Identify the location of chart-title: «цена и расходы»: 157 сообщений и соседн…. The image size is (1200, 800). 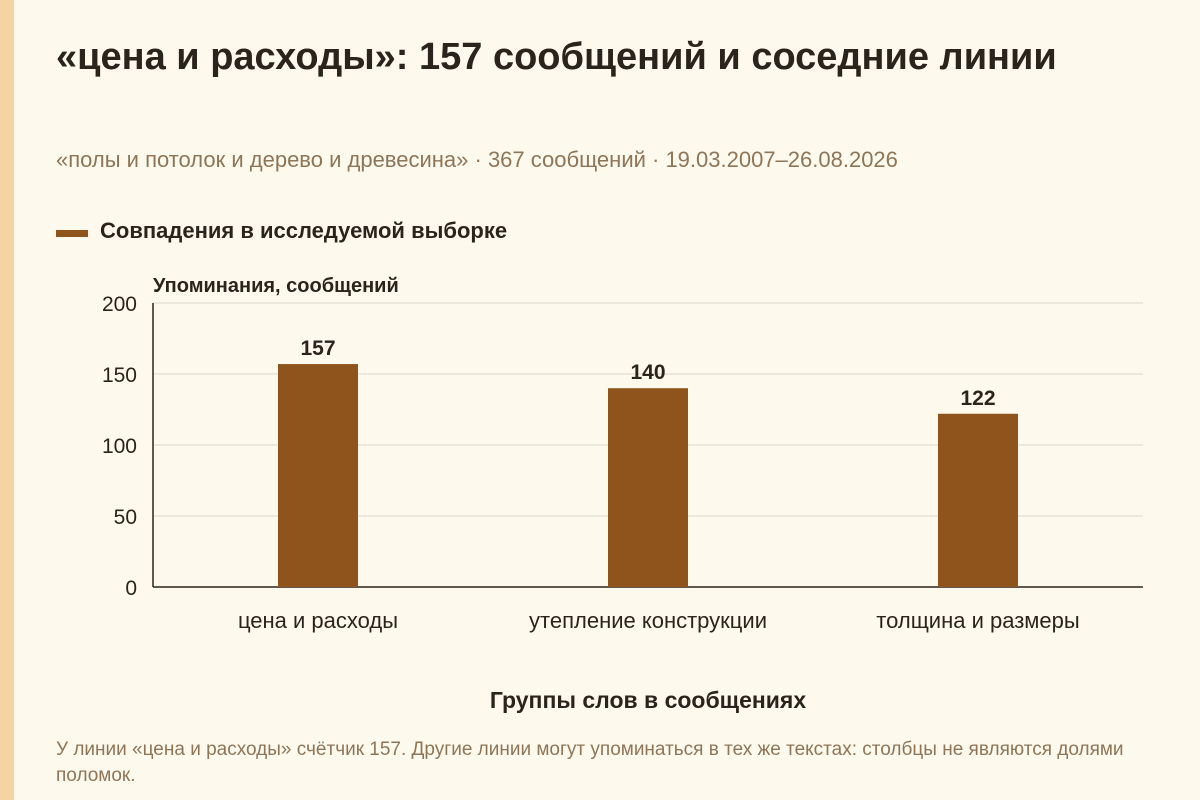
(556, 57).